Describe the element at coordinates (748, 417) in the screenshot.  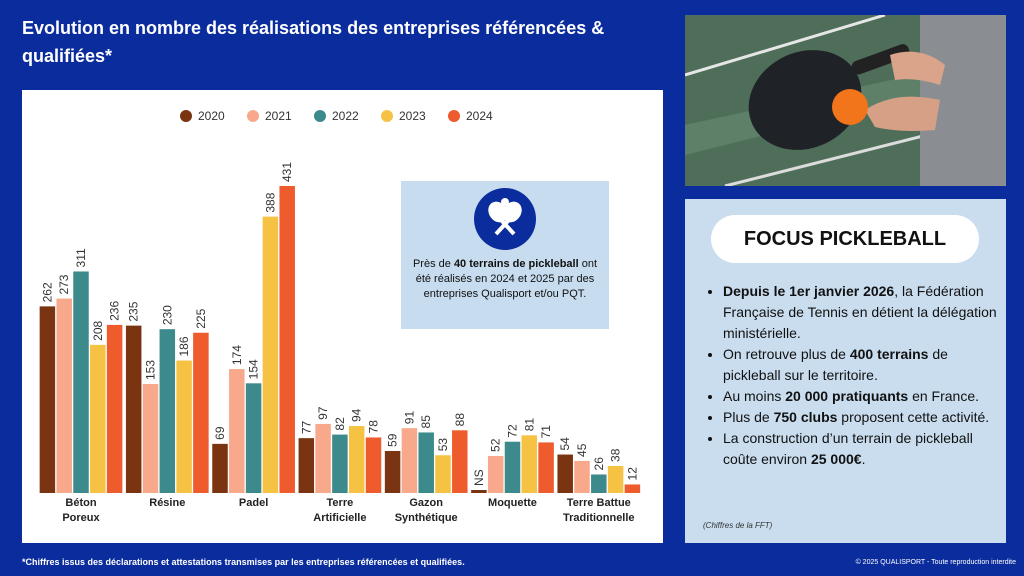
I see `text: Plus de` at that location.